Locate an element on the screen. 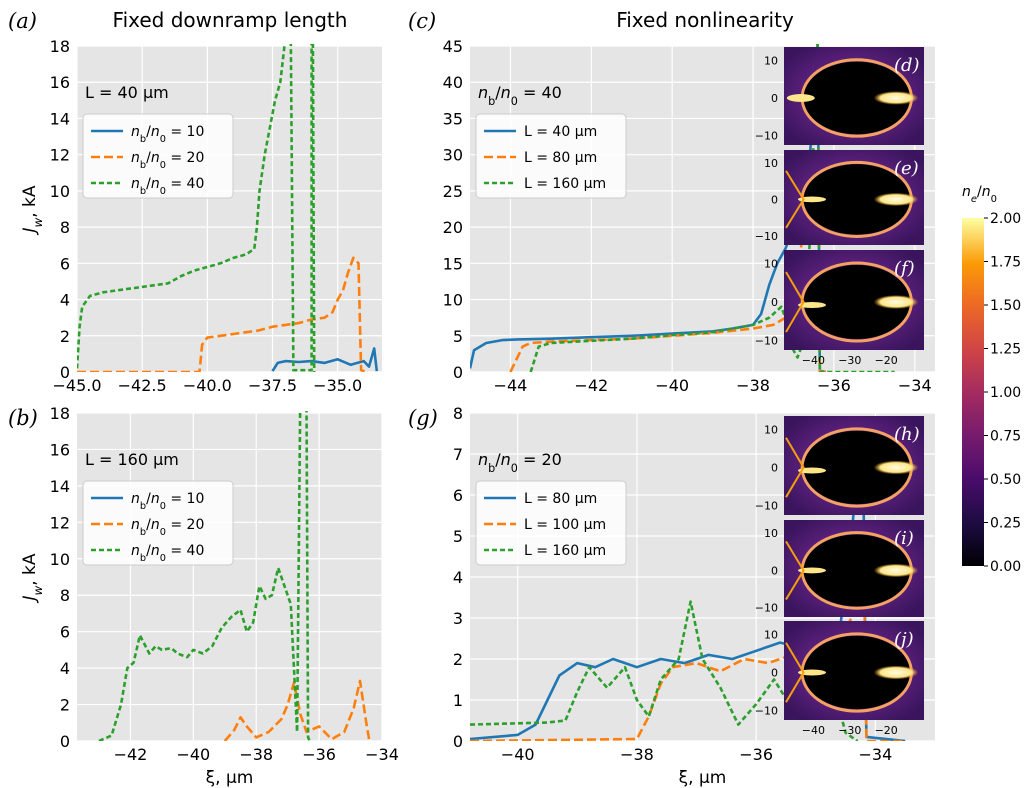 The image size is (1024, 788). panel-annotation: nb/n0 = 20 is located at coordinates (520, 462).